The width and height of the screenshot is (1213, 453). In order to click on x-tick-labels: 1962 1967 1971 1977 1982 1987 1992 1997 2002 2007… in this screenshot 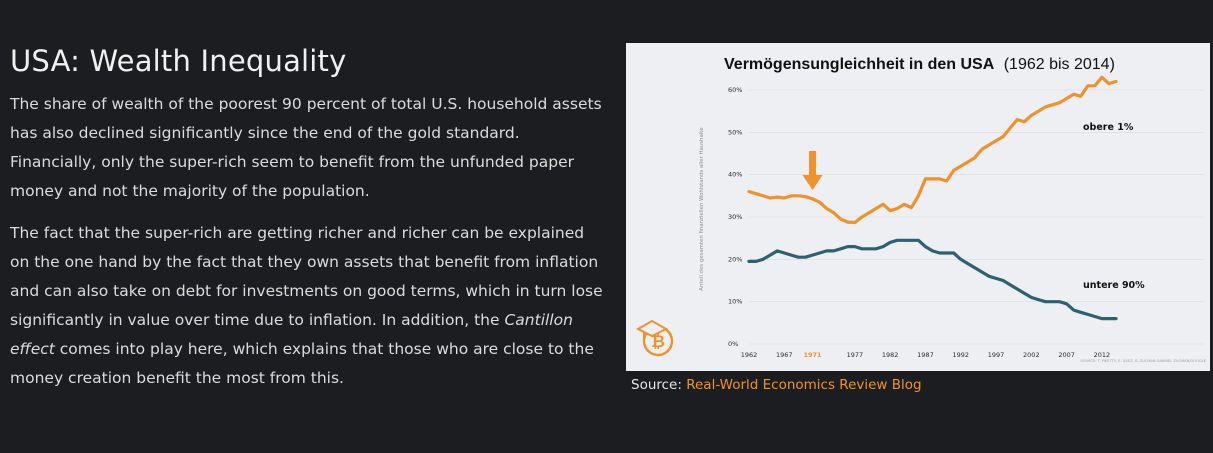, I will do `click(925, 355)`.